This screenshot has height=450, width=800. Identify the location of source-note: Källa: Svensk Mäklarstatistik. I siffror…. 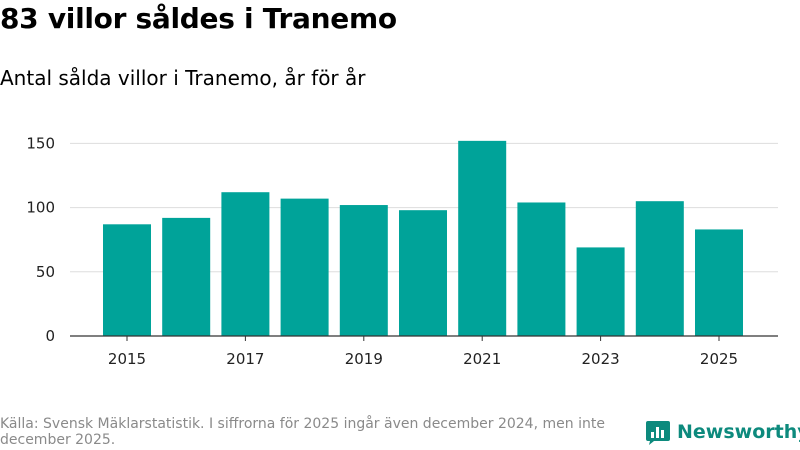
(302, 432).